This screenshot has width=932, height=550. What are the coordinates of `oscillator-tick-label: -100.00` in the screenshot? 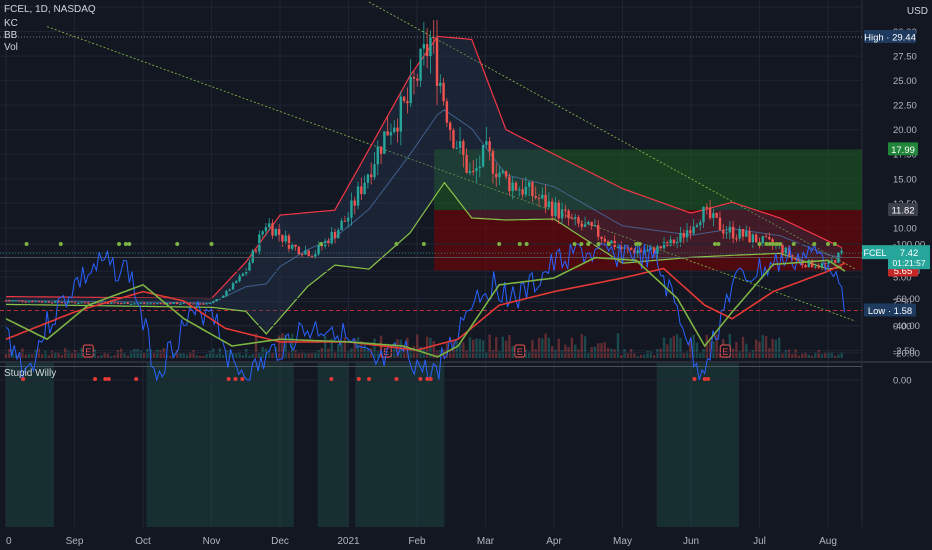 It's located at (909, 245).